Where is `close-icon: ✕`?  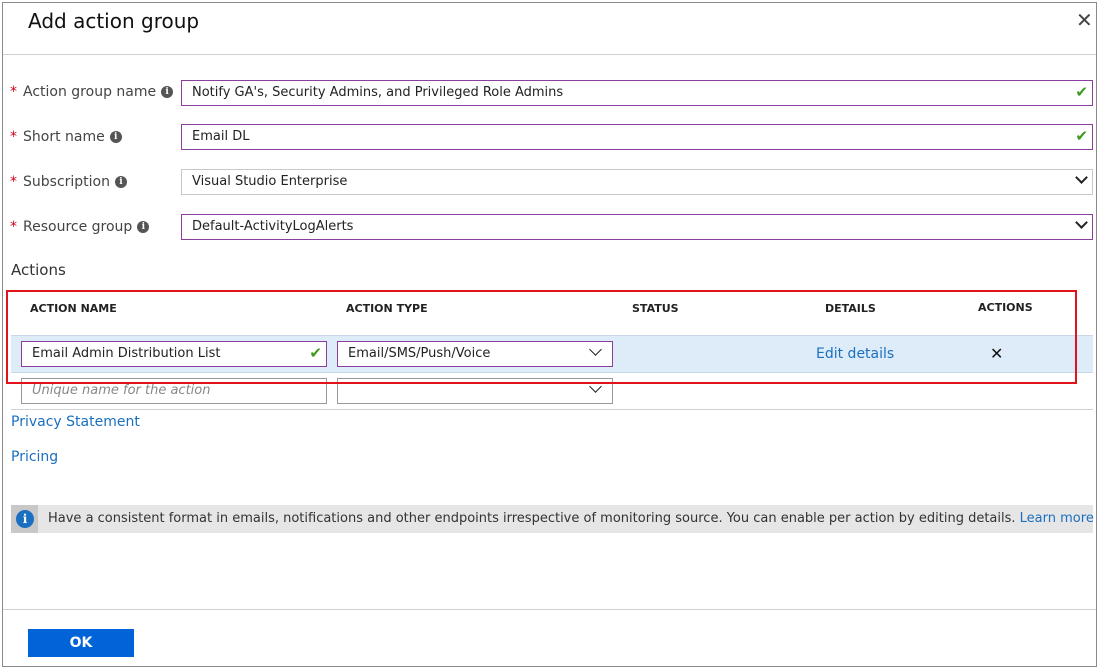
close-icon: ✕ is located at coordinates (1084, 20).